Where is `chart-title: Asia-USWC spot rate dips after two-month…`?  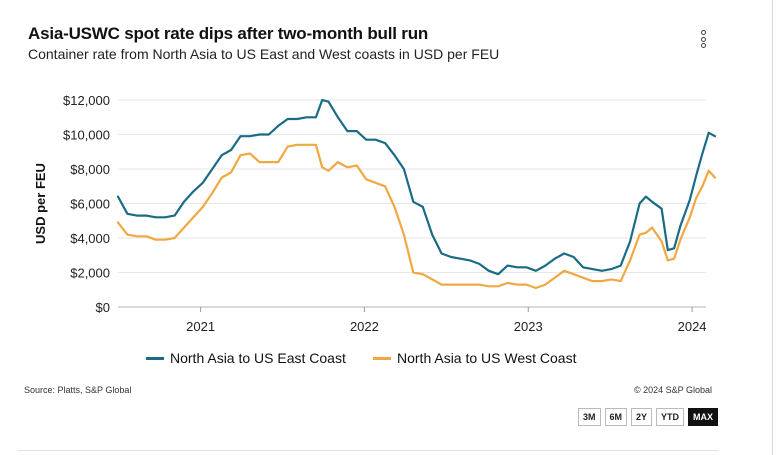
chart-title: Asia-USWC spot rate dips after two-month… is located at coordinates (228, 33).